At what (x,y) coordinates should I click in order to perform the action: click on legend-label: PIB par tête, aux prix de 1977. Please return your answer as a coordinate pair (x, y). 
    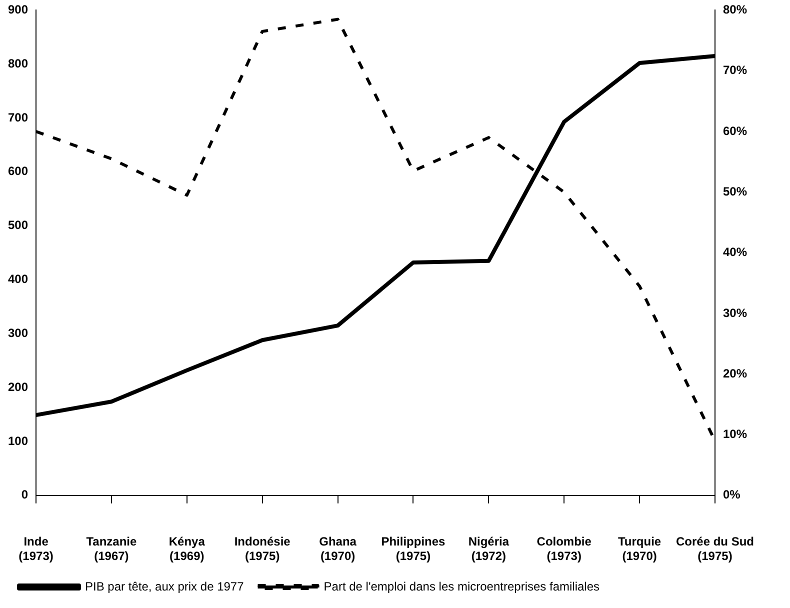
    Looking at the image, I should click on (164, 586).